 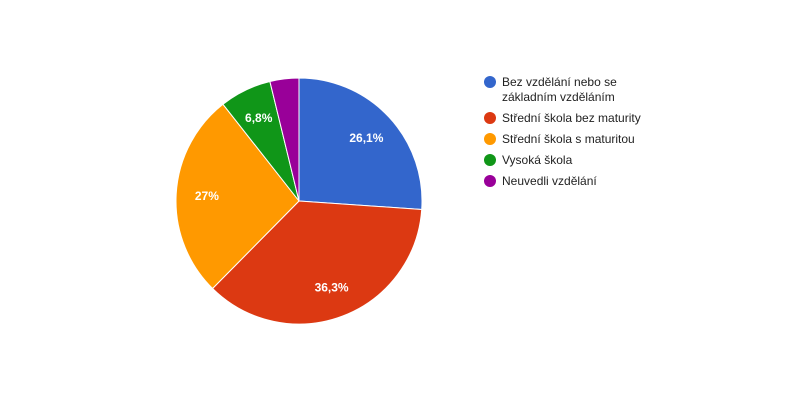 I want to click on legend-label-4: Vysoká škola, so click(x=537, y=160).